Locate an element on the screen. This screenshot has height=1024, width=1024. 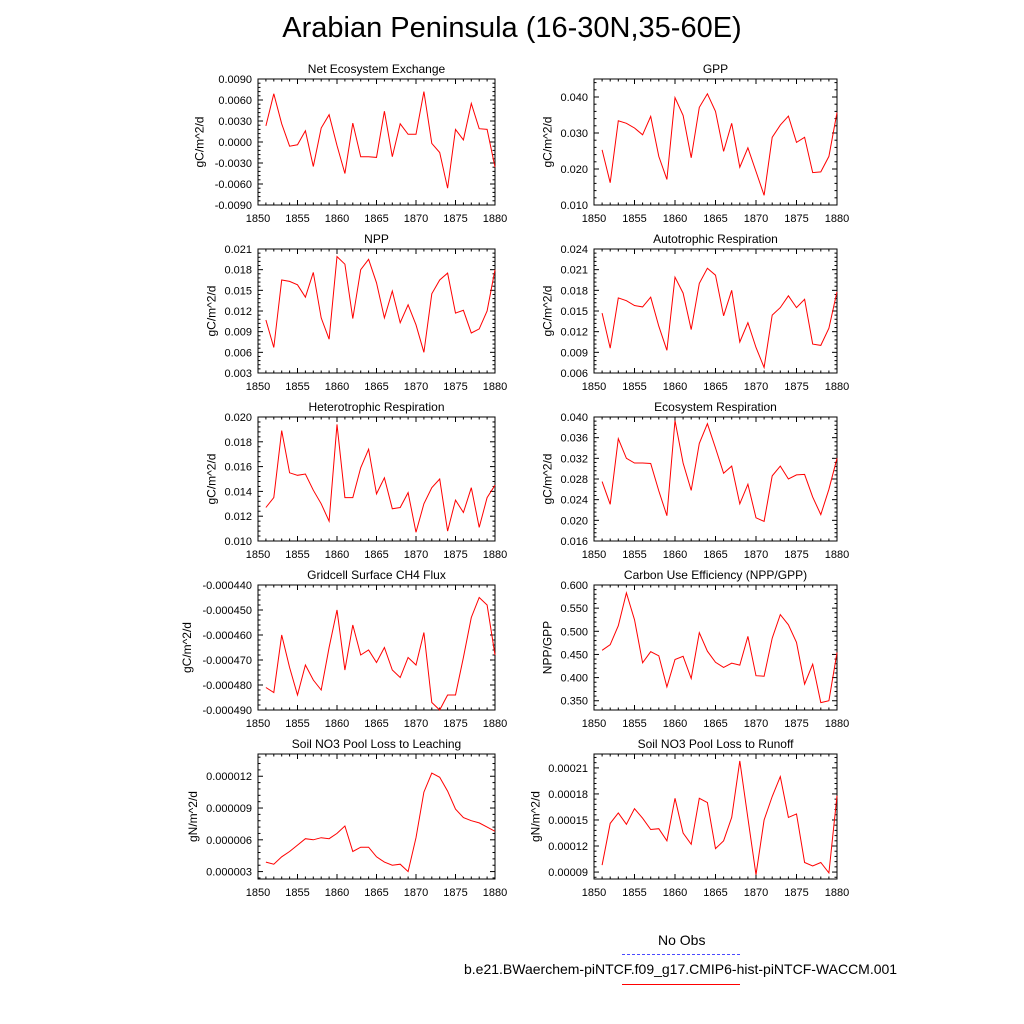
panel-title: GPP is located at coordinates (715, 69).